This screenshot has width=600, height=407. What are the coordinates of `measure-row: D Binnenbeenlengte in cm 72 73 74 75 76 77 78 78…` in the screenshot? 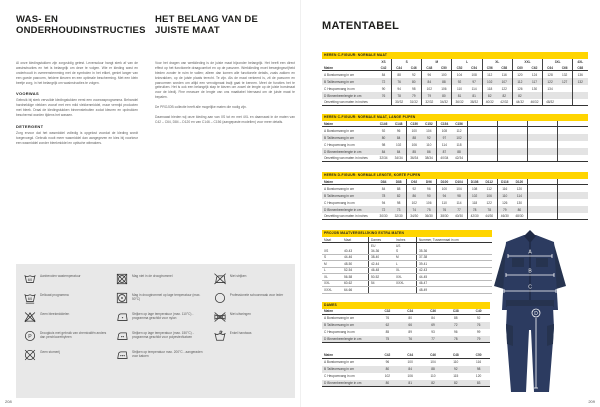 It's located at (455, 209).